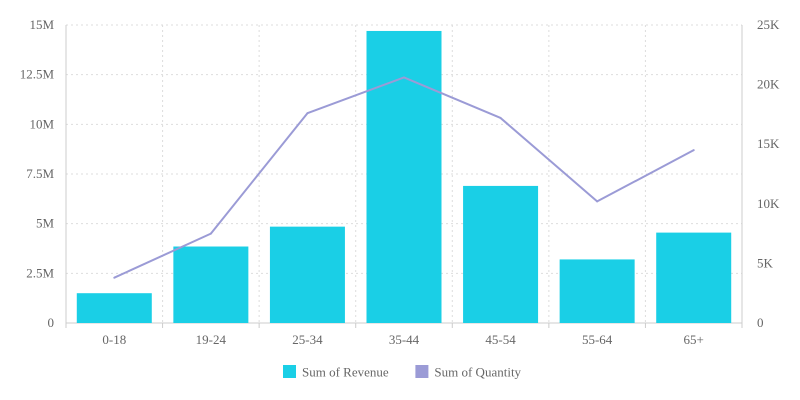 The width and height of the screenshot is (800, 400). What do you see at coordinates (345, 372) in the screenshot?
I see `legend-label: Sum of Revenue` at bounding box center [345, 372].